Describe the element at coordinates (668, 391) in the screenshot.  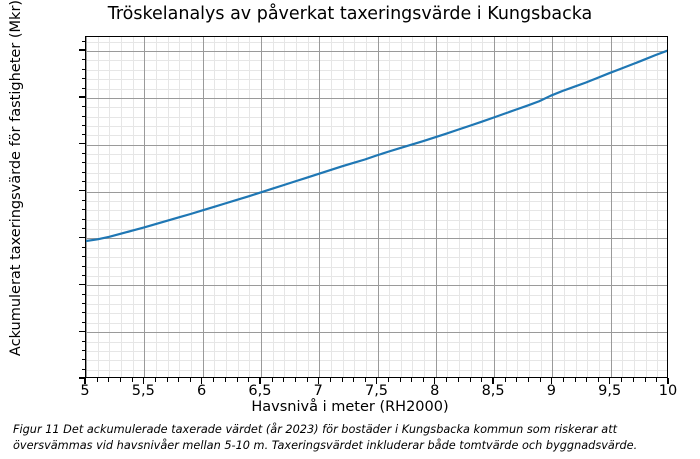
I see `x-axis-tick-label: 10` at that location.